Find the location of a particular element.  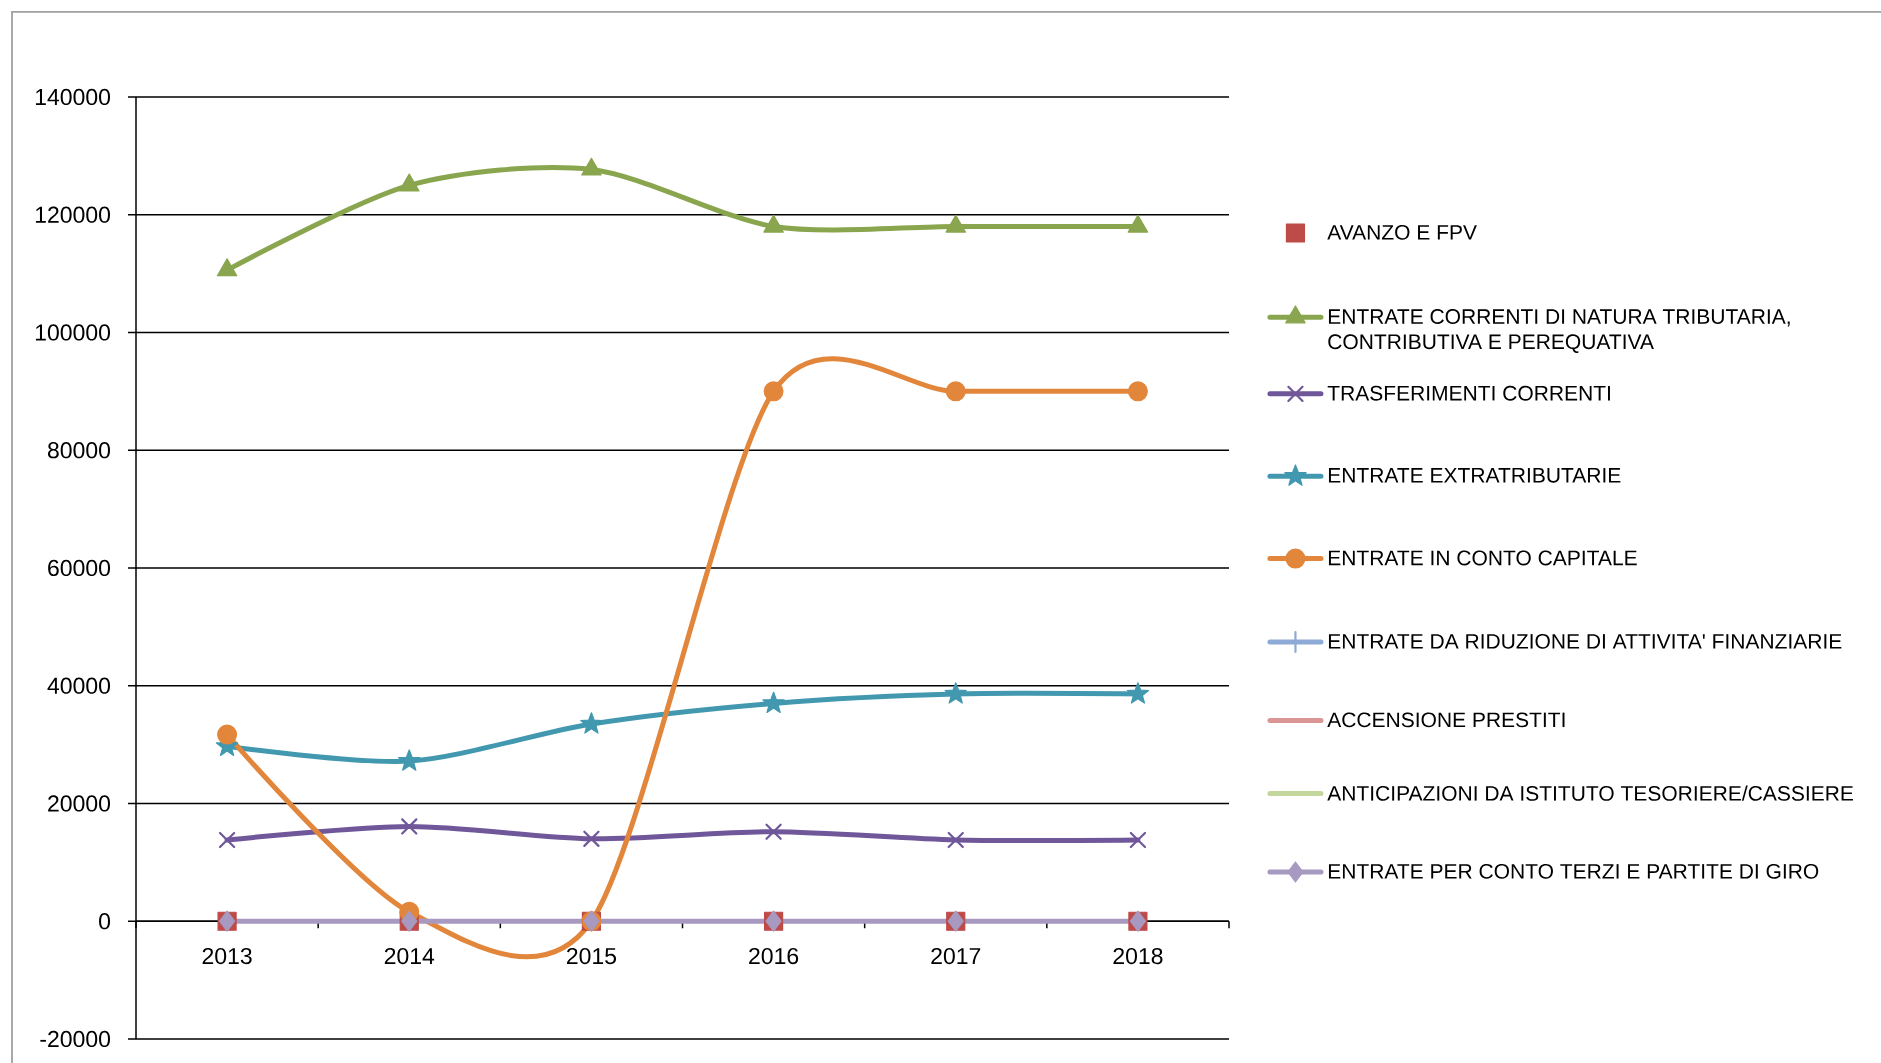

legend-label: ENTRATE DA RIDUZIONE DI ATTIVITA' FINANZIARIE is located at coordinates (1585, 641).